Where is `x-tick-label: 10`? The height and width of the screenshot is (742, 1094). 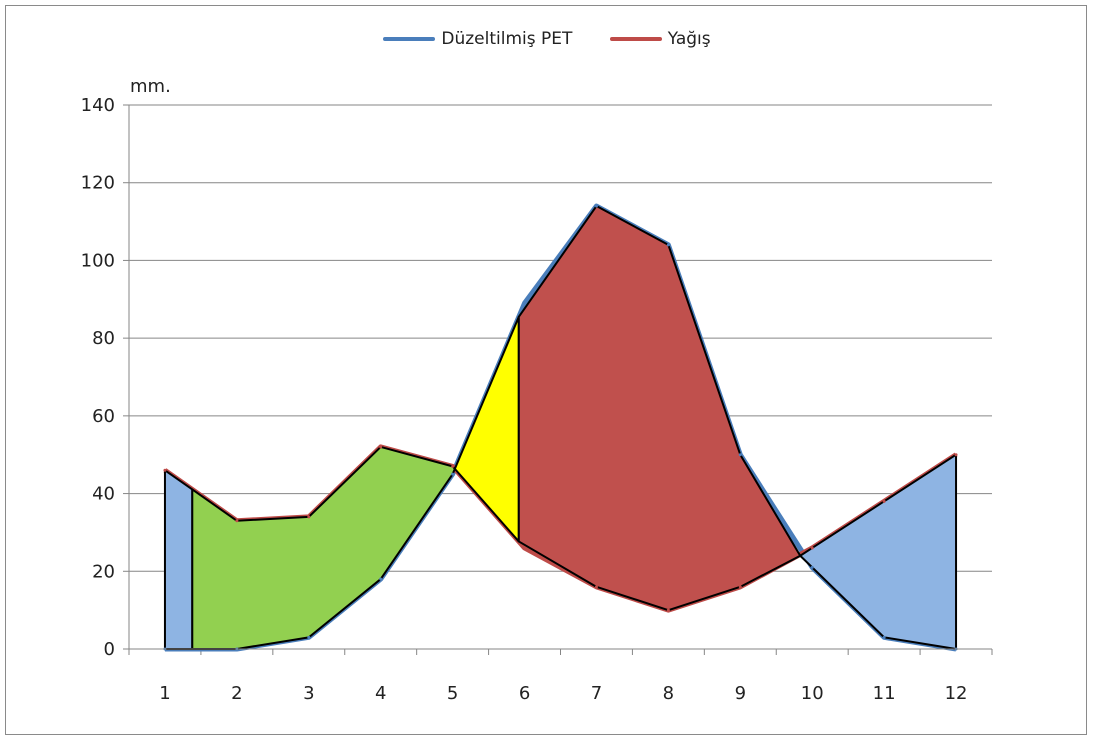 x-tick-label: 10 is located at coordinates (812, 693).